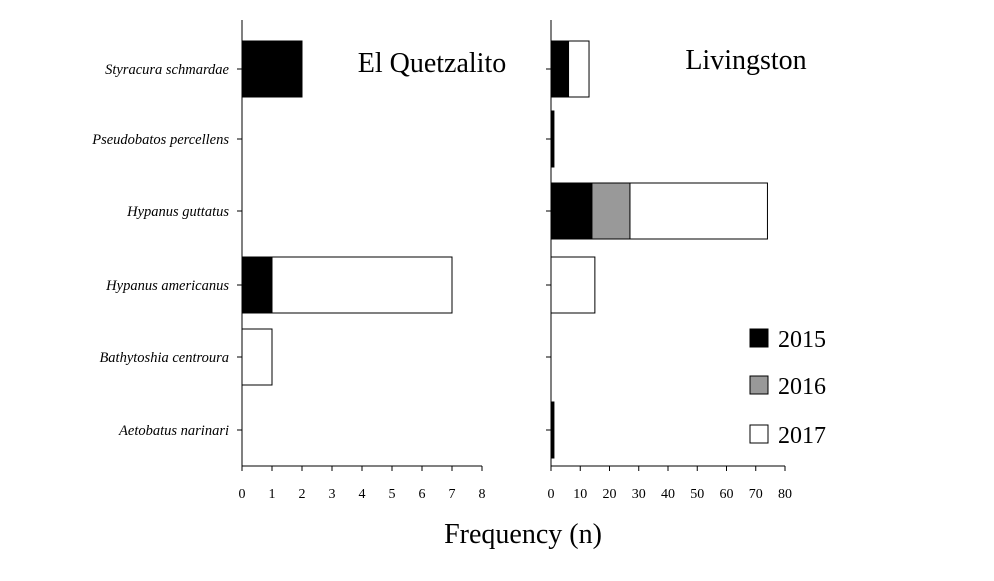  I want to click on legend-swatch-2016, so click(759, 385).